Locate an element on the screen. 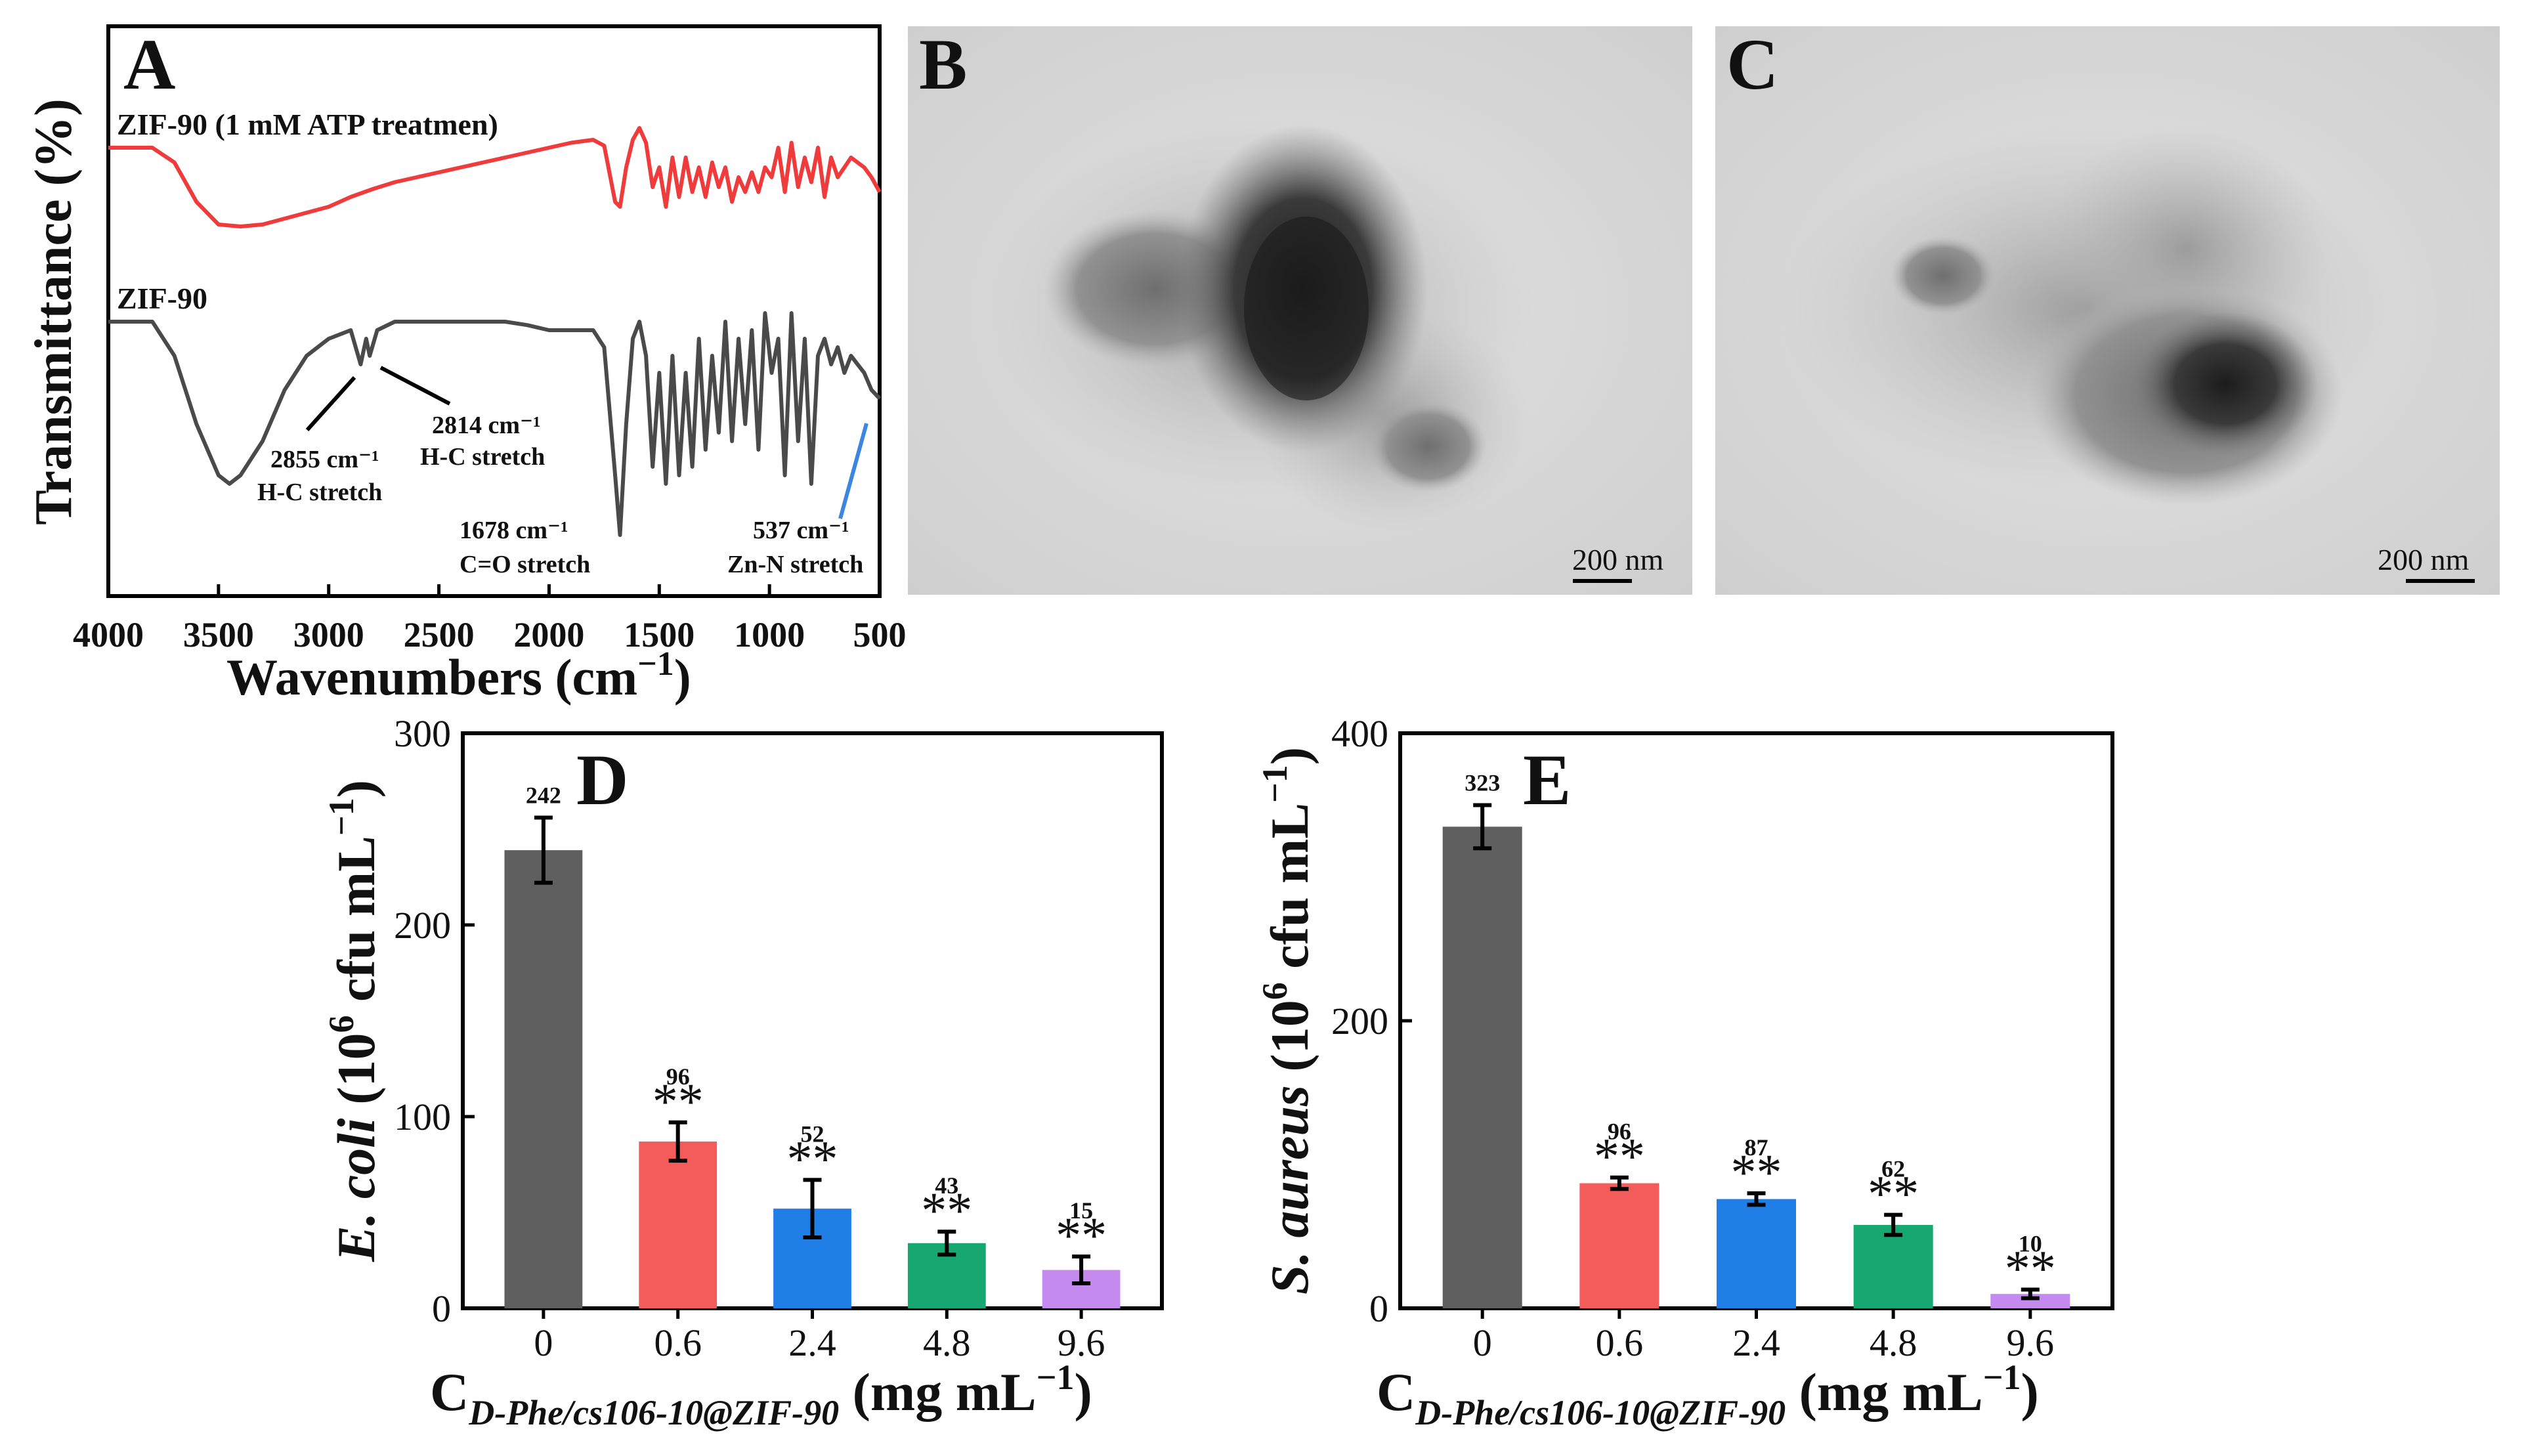  tem-c-particle-dark is located at coordinates (2225, 384).